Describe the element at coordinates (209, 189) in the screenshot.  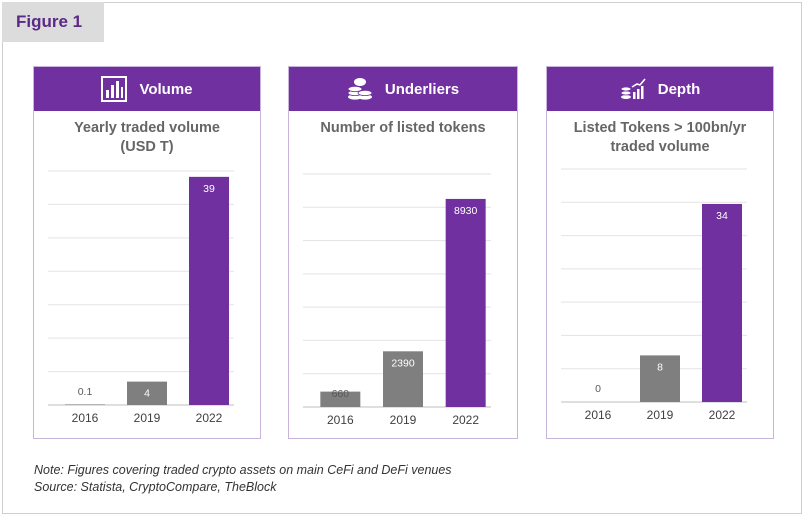
I see `data-label: 39` at that location.